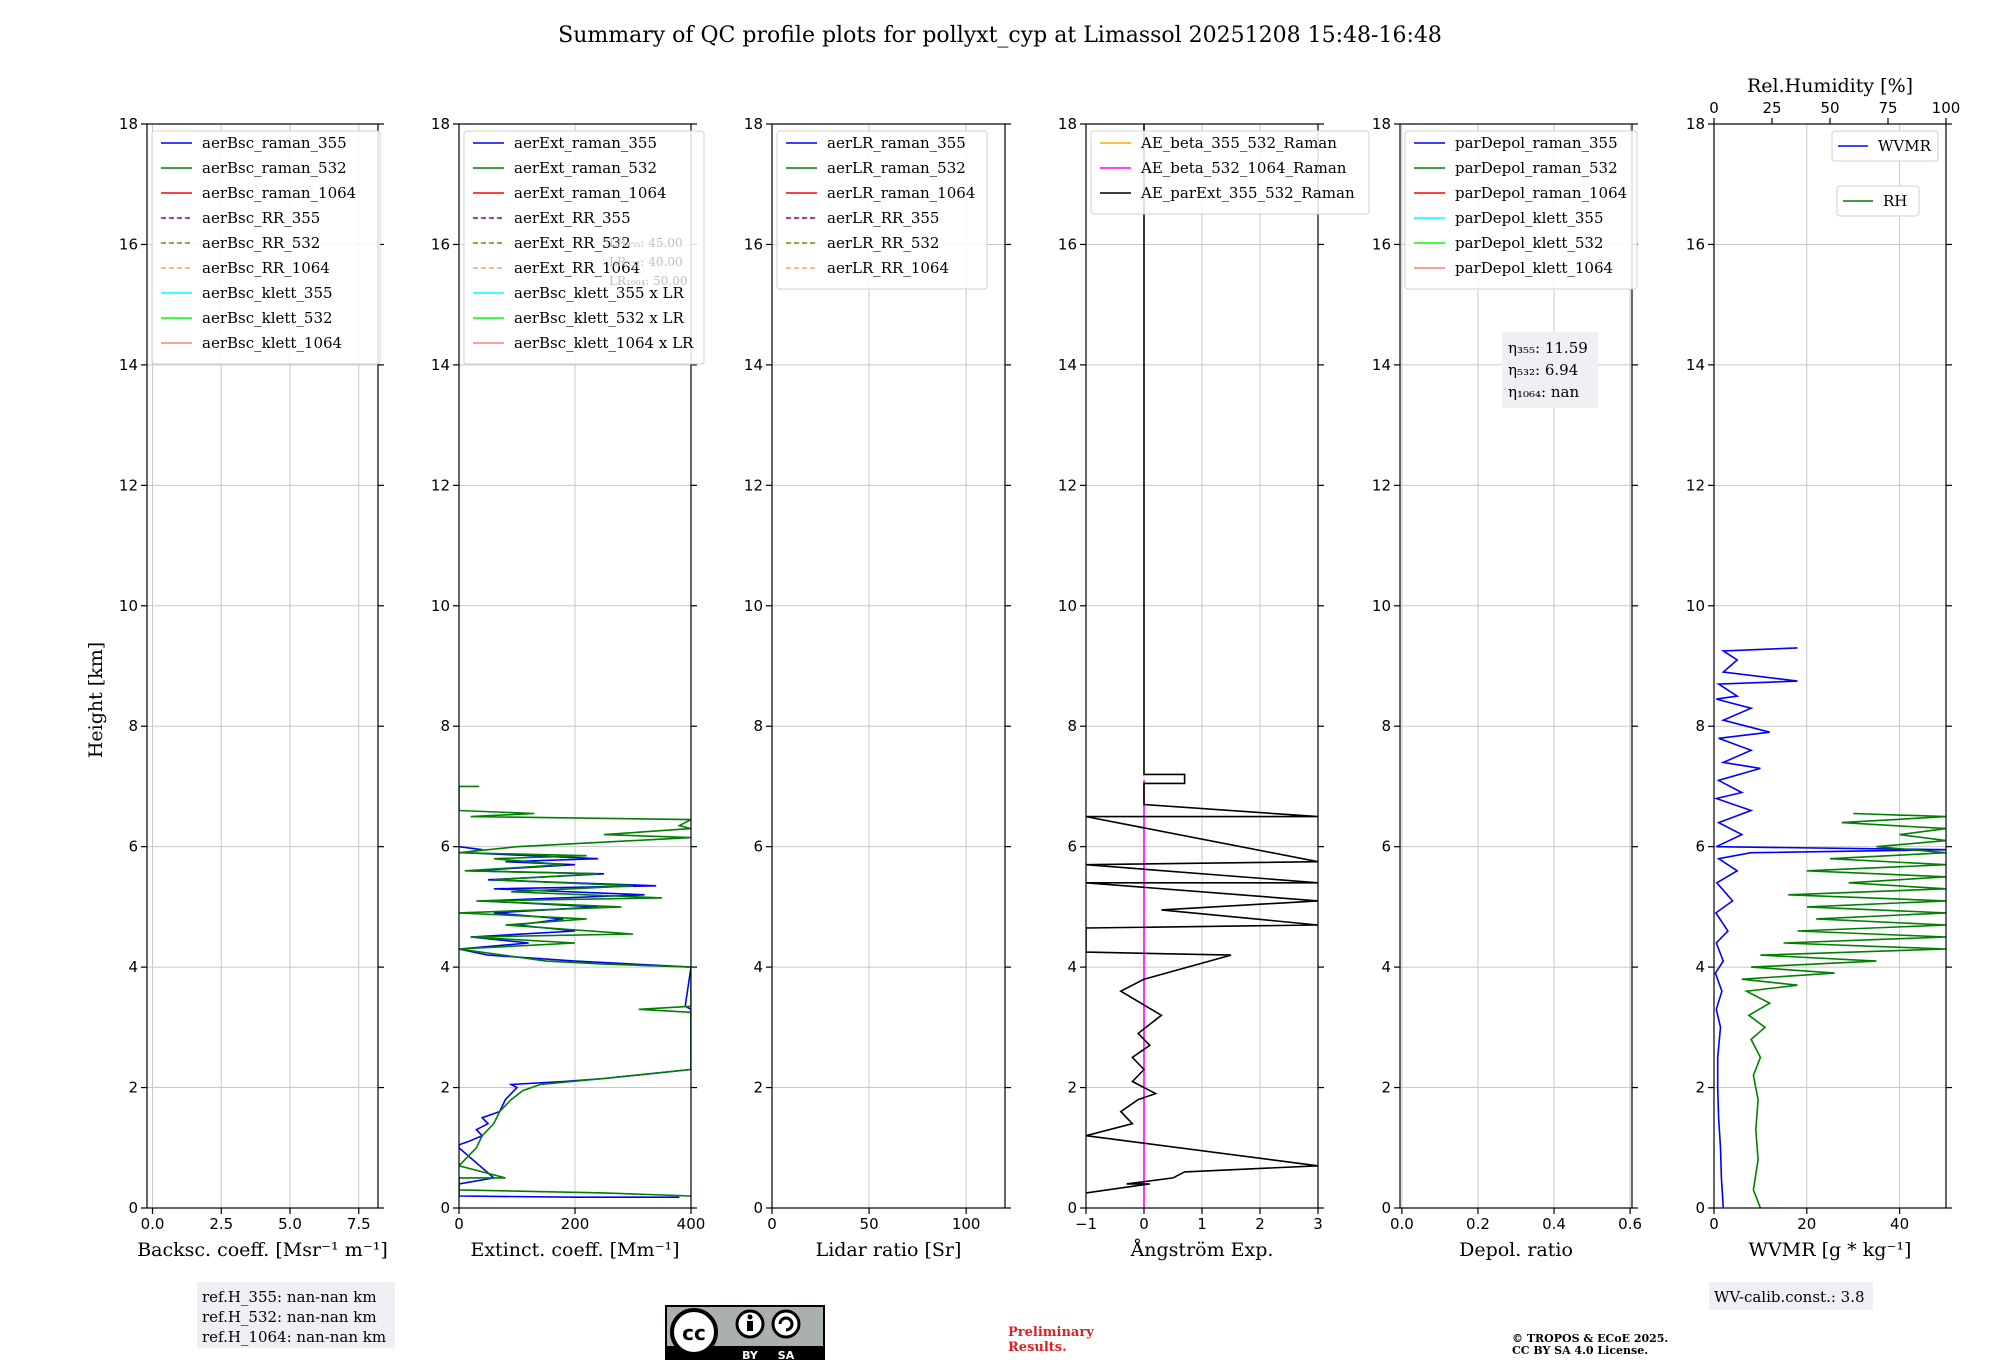 The height and width of the screenshot is (1360, 2000). What do you see at coordinates (1771, 108) in the screenshot?
I see `rh-top-xtick-label: 25` at bounding box center [1771, 108].